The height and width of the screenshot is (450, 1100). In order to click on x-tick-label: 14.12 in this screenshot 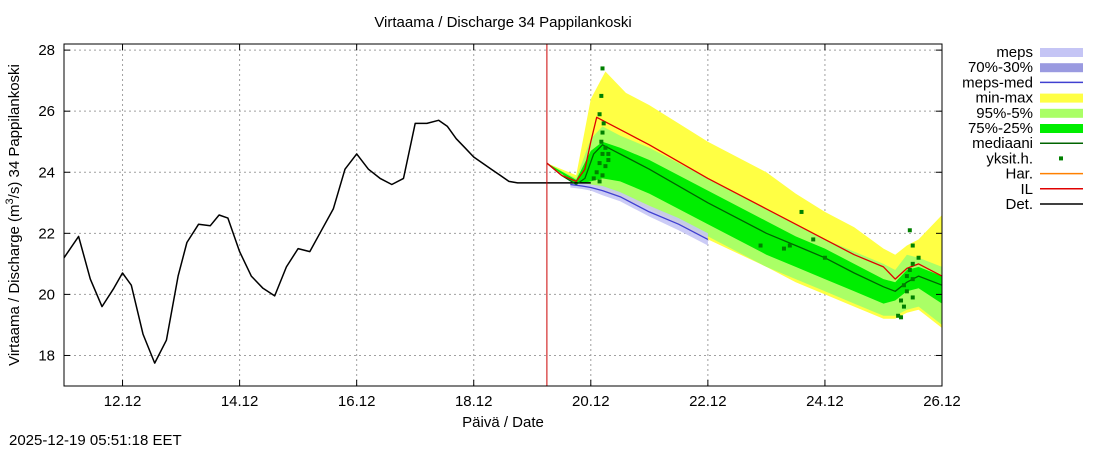, I will do `click(240, 401)`.